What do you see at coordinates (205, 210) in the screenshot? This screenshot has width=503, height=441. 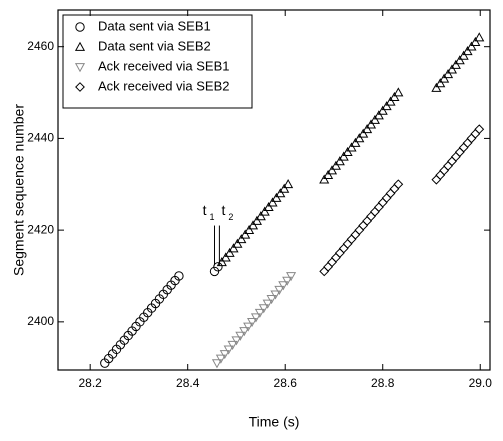 I see `annotation-text: t` at bounding box center [205, 210].